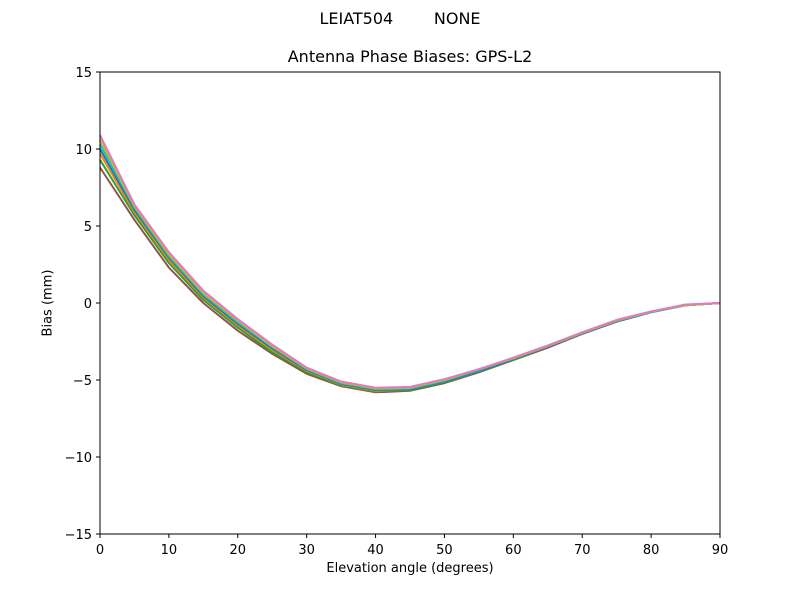 The image size is (800, 600). I want to click on chart-title: Antenna Phase Biases: GPS-L2, so click(410, 56).